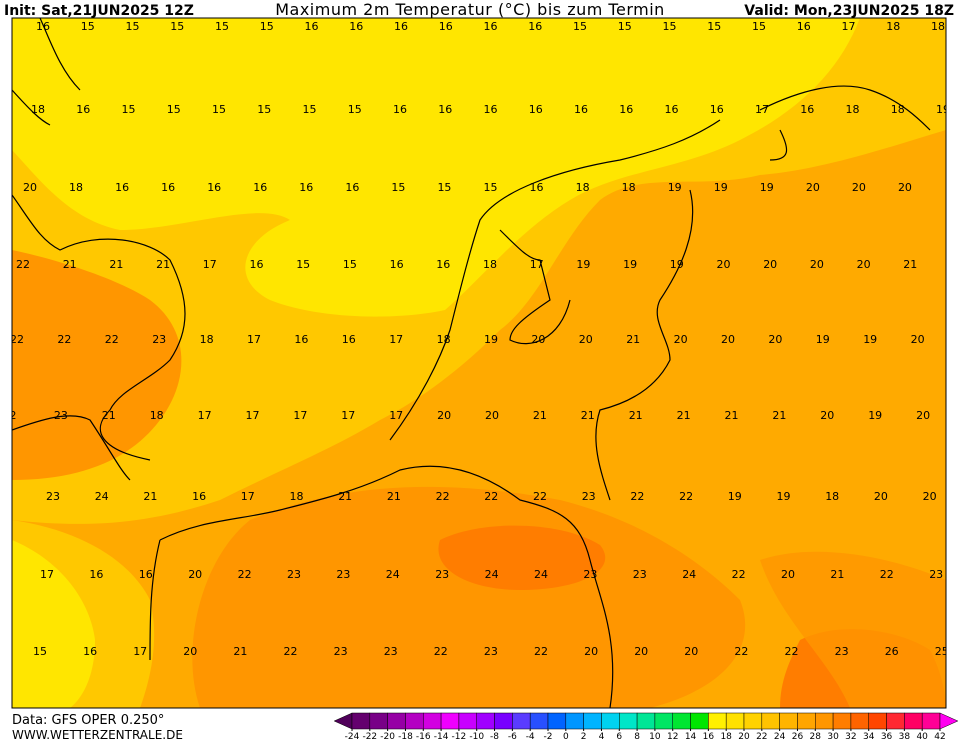 Image resolution: width=959 pixels, height=741 pixels. Describe the element at coordinates (530, 736) in the screenshot. I see `colorbar-tick-label: -4` at that location.